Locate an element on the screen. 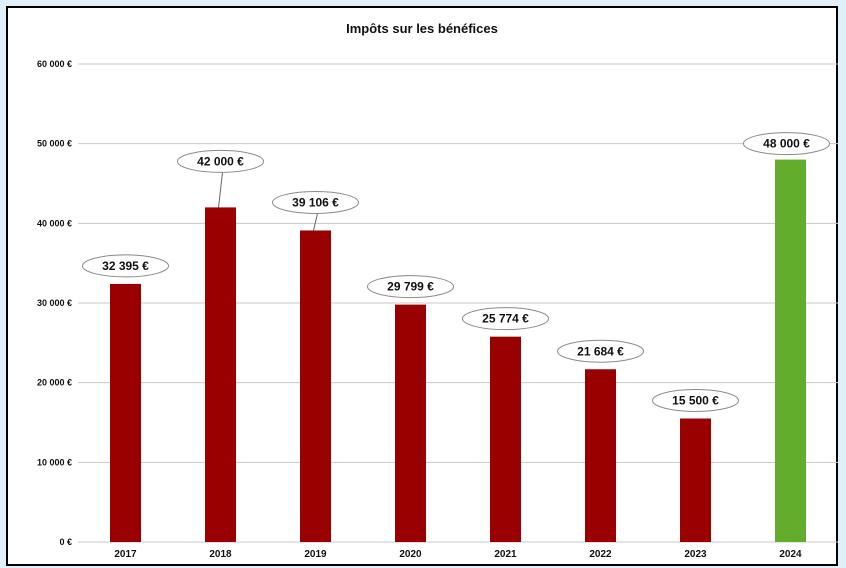 The width and height of the screenshot is (846, 568). x-tick-label: 2024 is located at coordinates (790, 554).